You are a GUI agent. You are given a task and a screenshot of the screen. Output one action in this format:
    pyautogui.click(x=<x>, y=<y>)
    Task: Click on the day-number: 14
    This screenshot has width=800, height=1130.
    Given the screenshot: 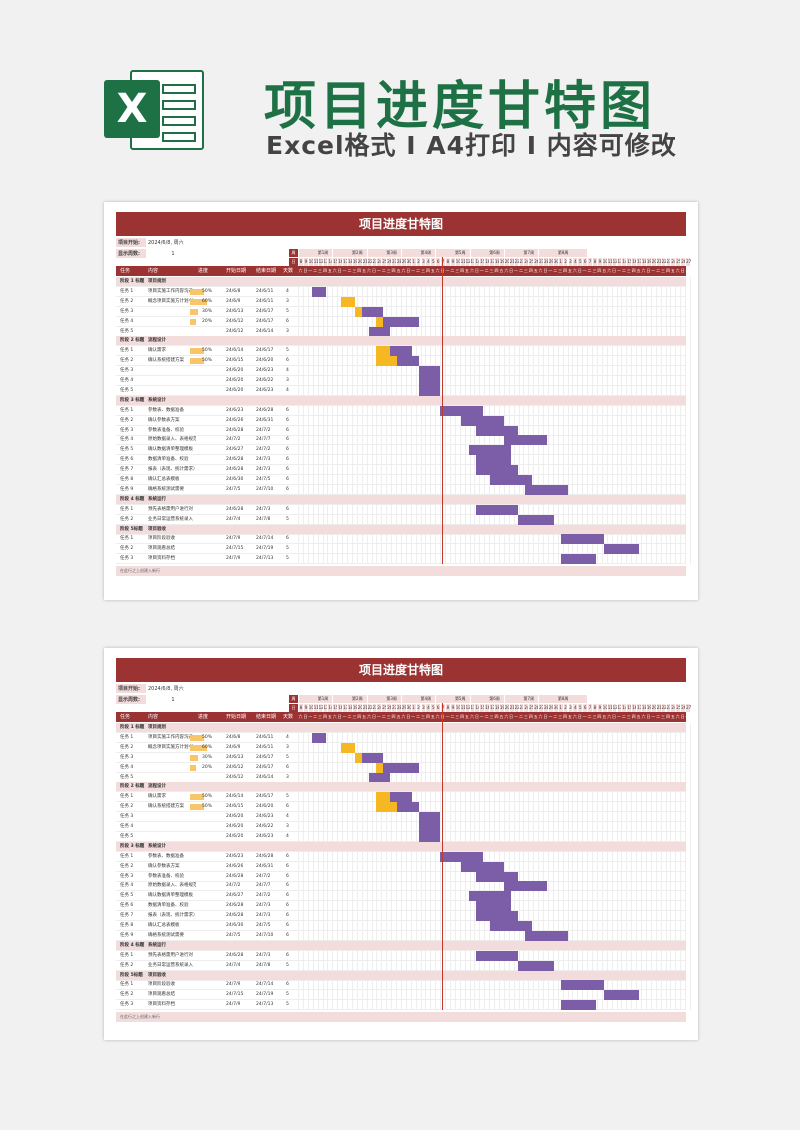 What is the action you would take?
    pyautogui.click(x=330, y=708)
    